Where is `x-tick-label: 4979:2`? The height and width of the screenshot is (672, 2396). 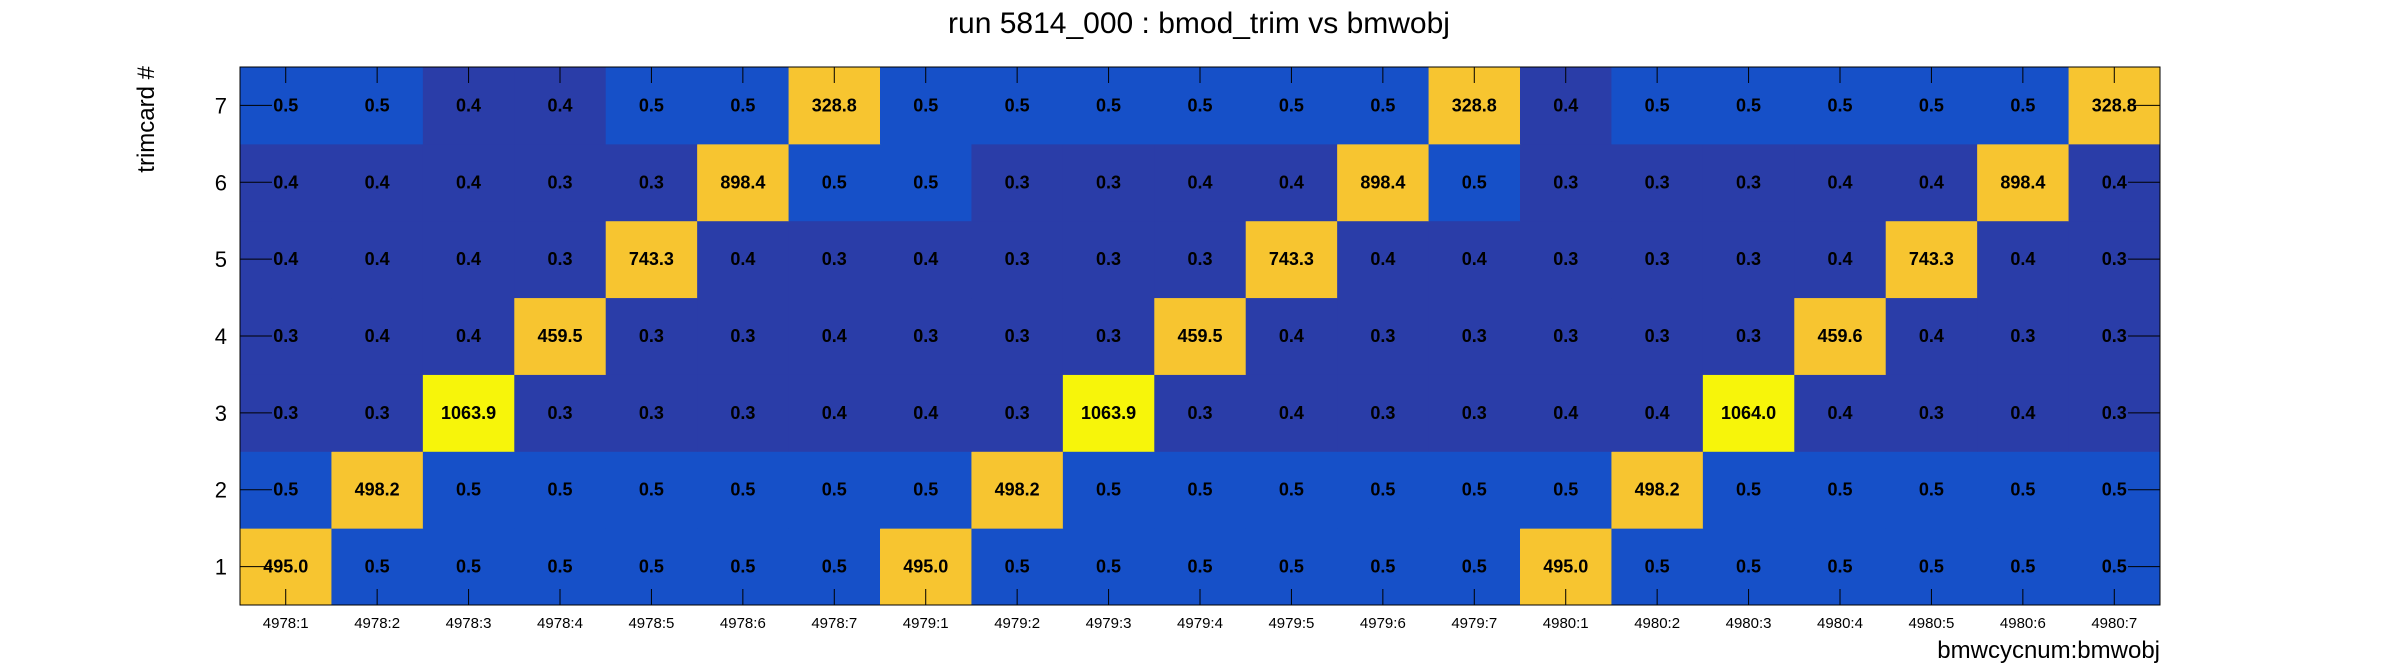 x-tick-label: 4979:2 is located at coordinates (1017, 623).